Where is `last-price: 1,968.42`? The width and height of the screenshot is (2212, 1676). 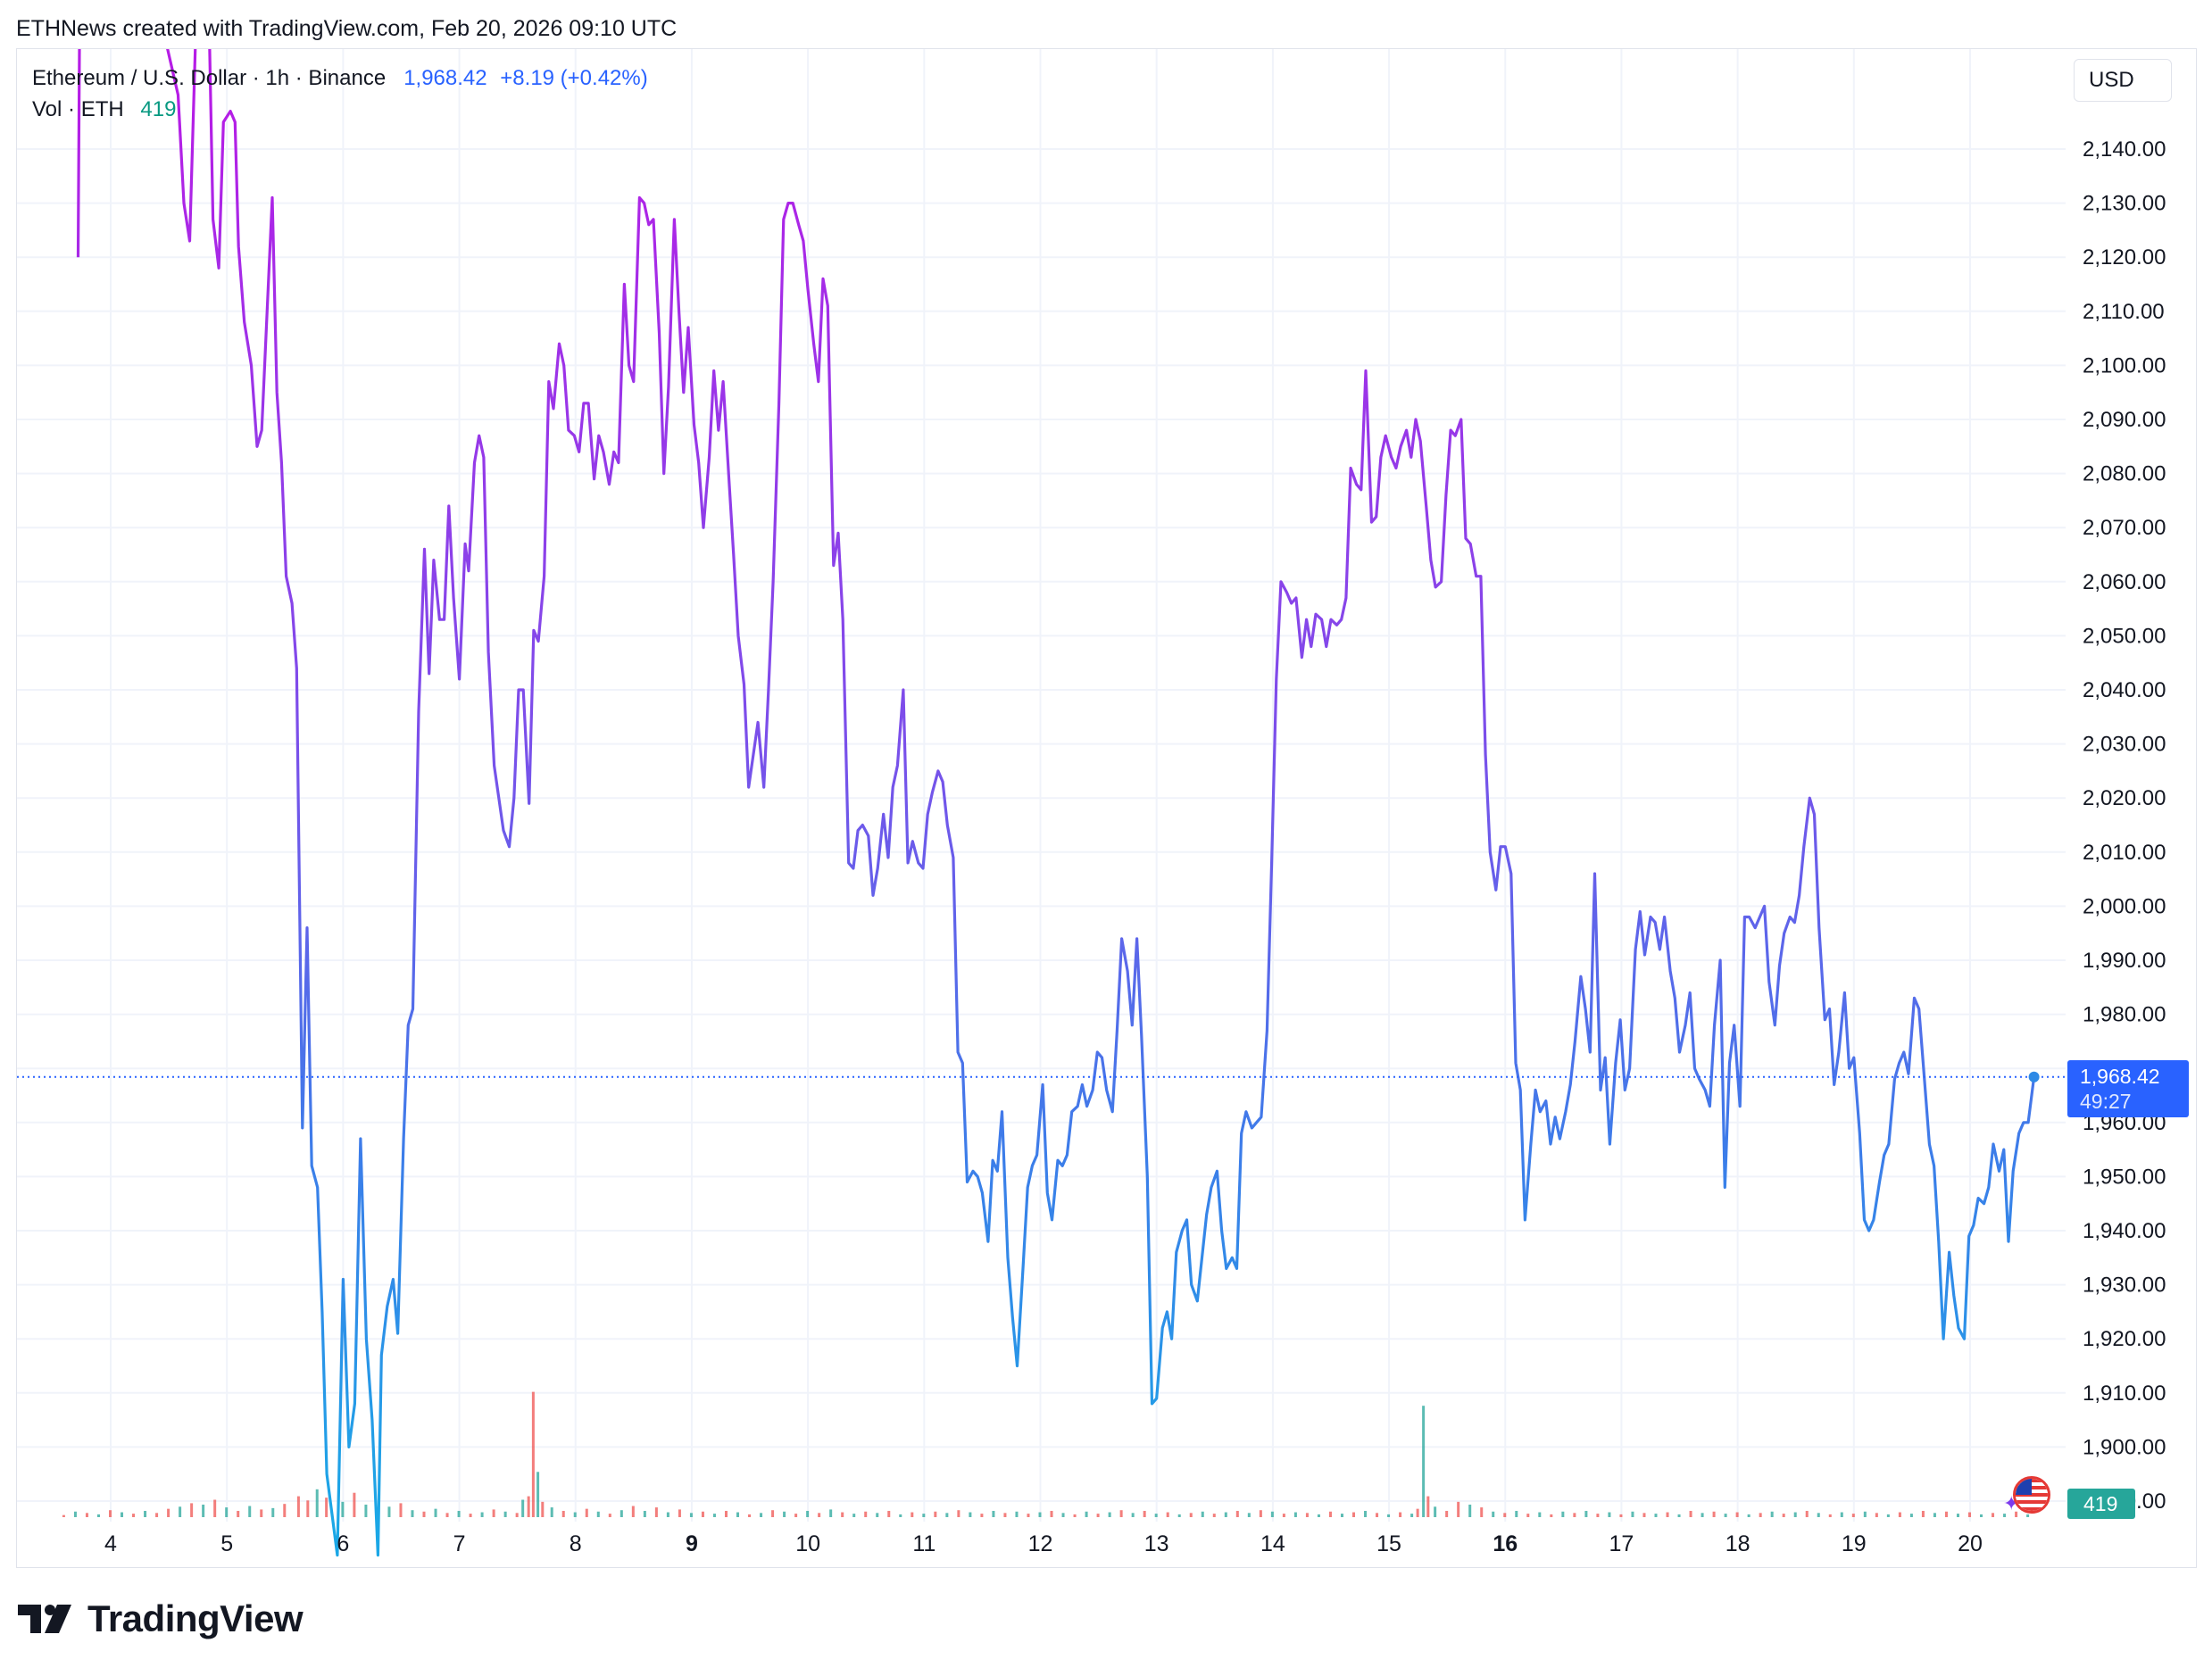
last-price: 1,968.42 is located at coordinates (445, 78).